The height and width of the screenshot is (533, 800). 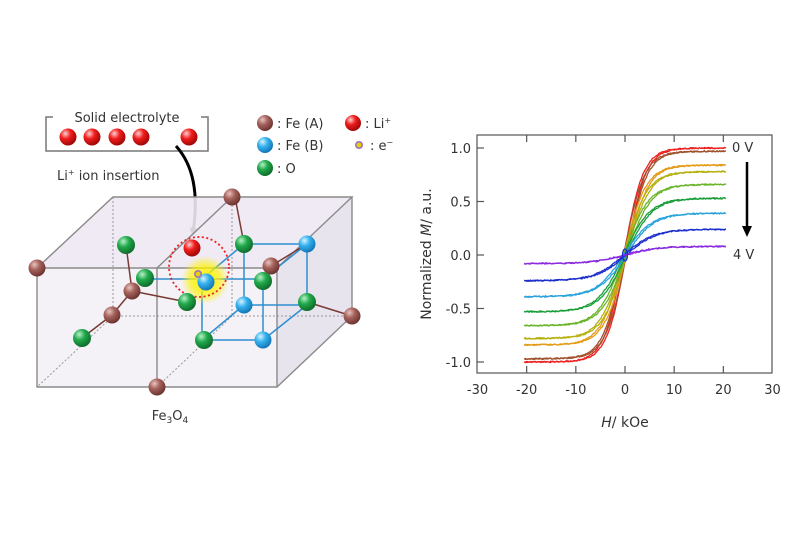 I want to click on y-tick-label: -1.0, so click(x=458, y=363).